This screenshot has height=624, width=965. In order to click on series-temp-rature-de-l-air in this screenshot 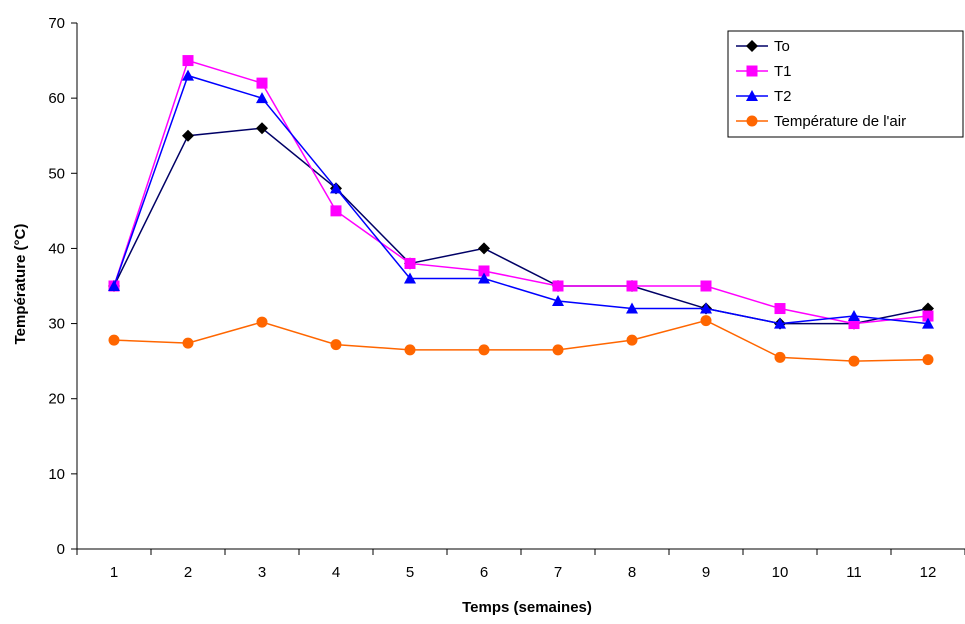, I will do `click(521, 341)`.